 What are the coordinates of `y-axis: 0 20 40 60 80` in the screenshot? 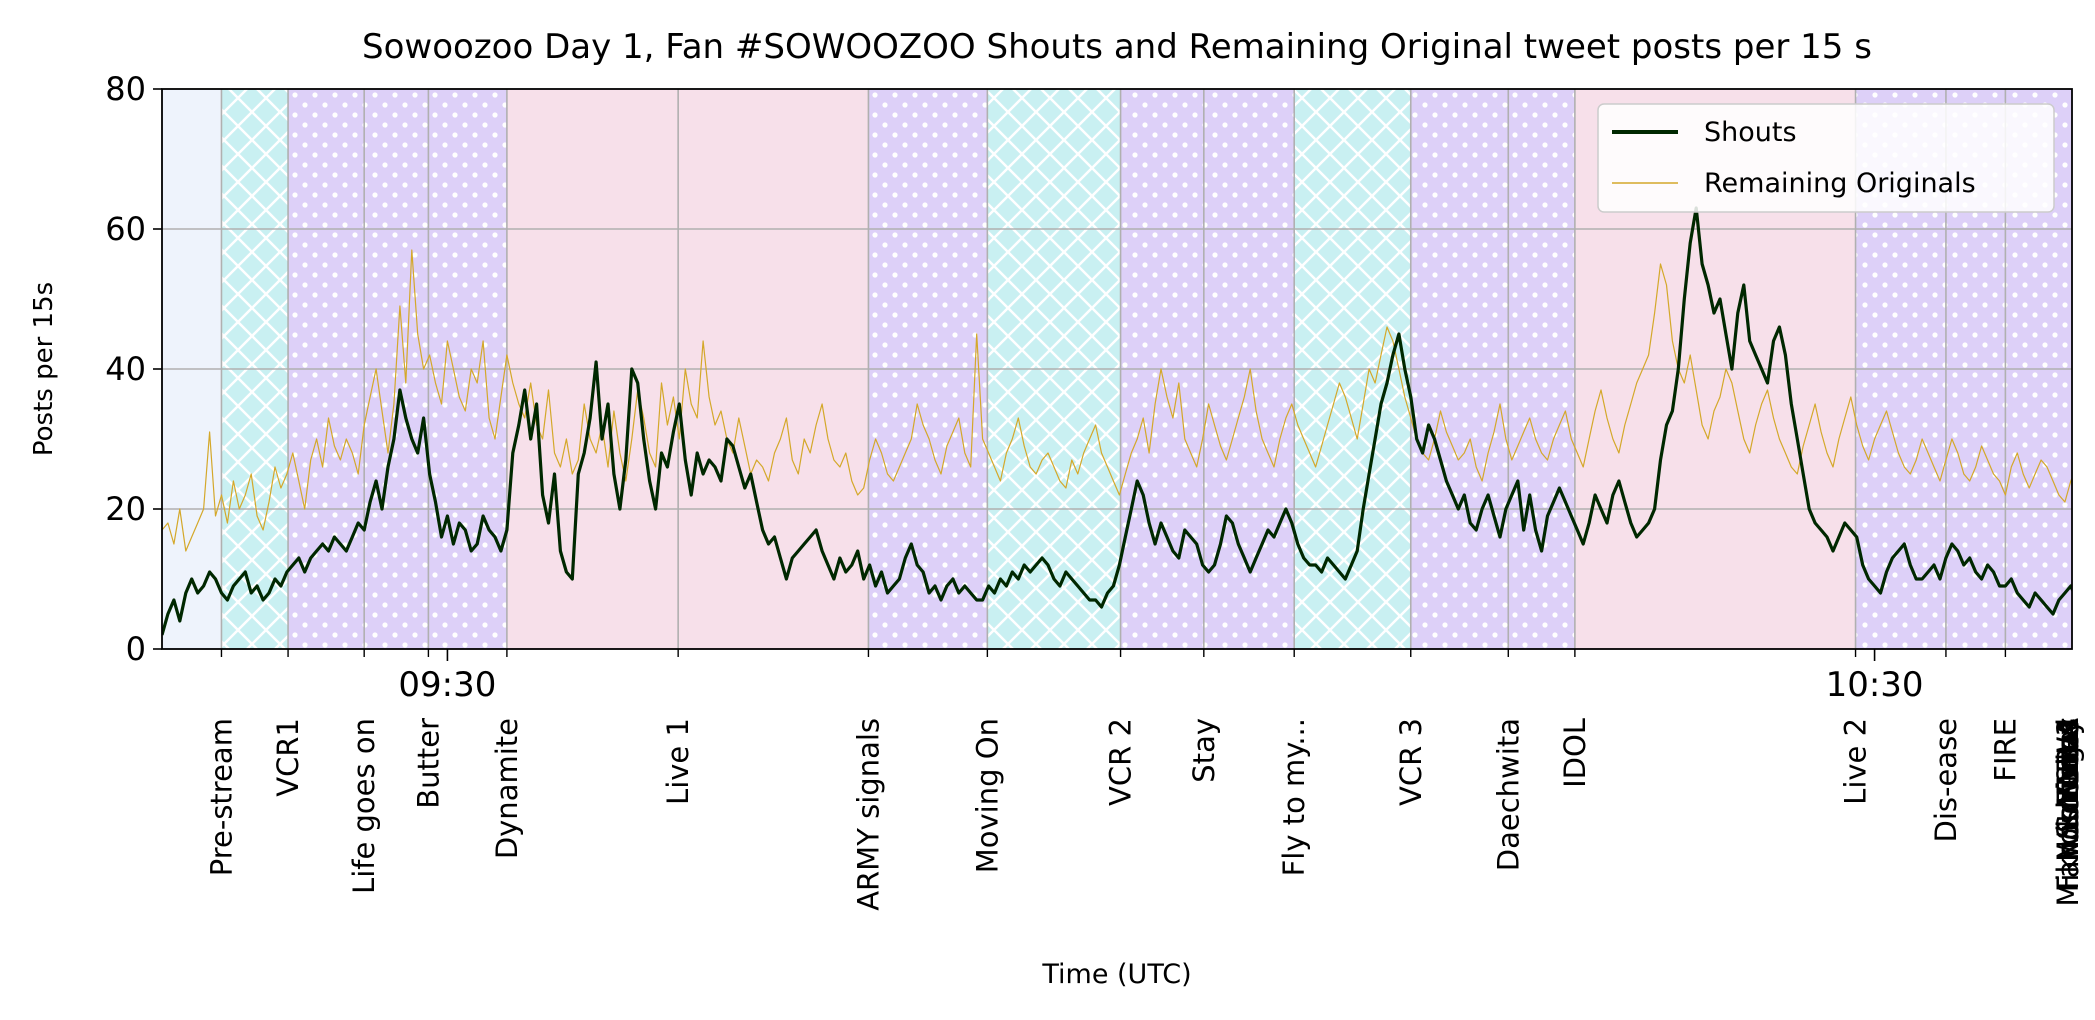 It's located at (133, 369).